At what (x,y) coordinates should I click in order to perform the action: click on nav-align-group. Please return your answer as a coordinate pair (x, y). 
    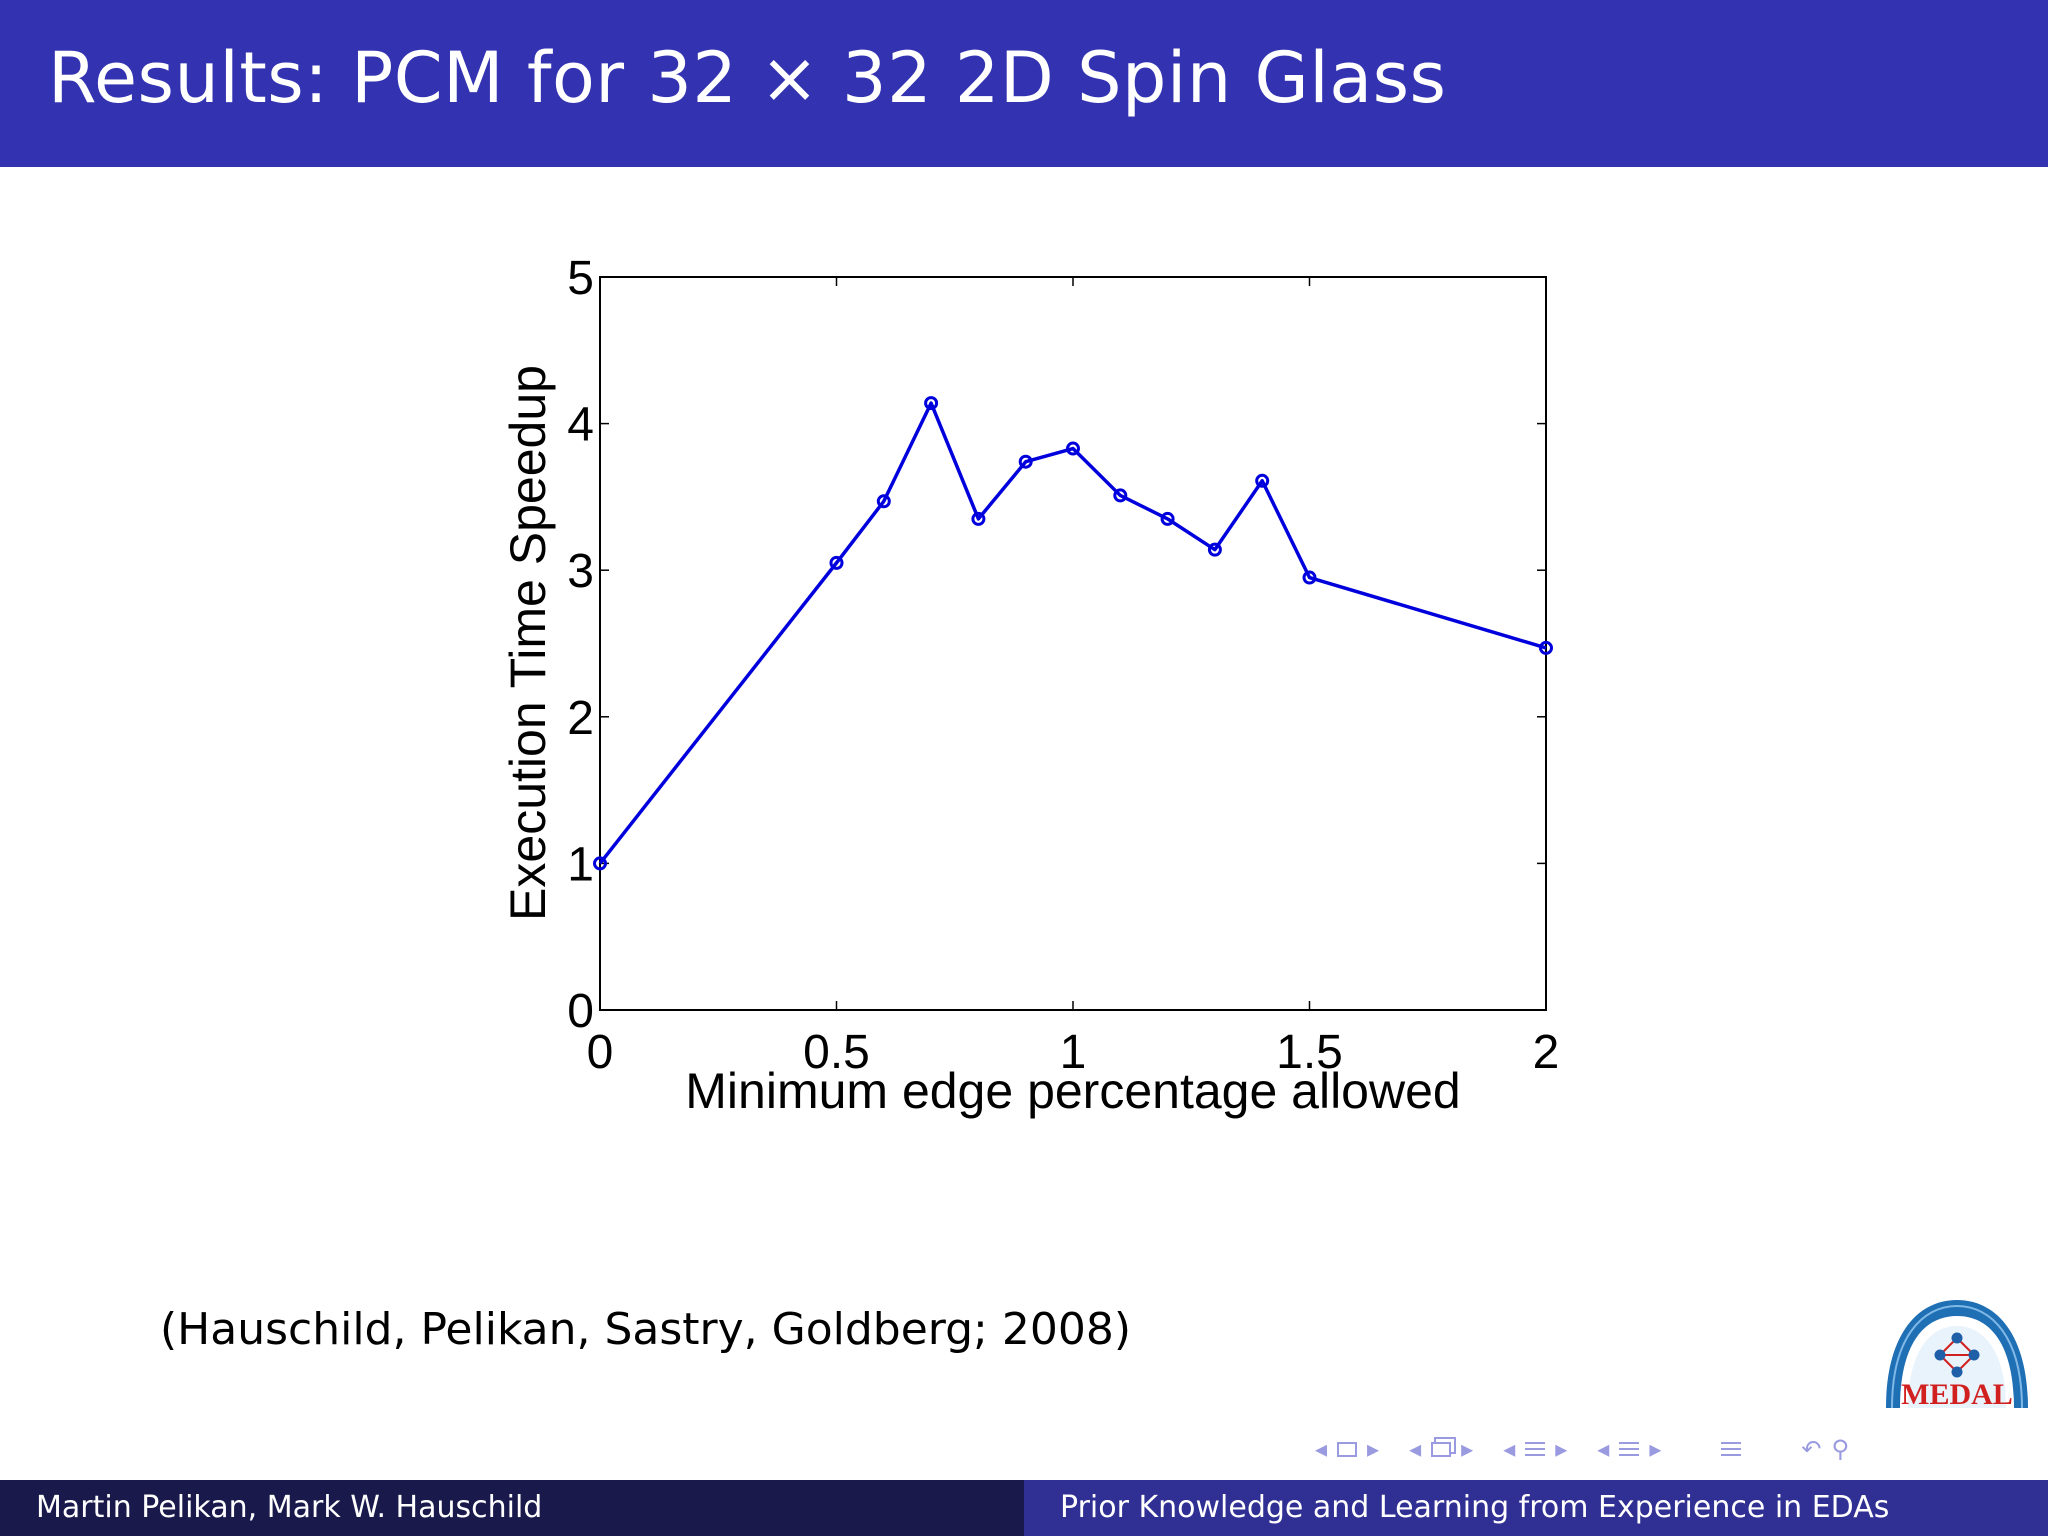
    Looking at the image, I should click on (1731, 1449).